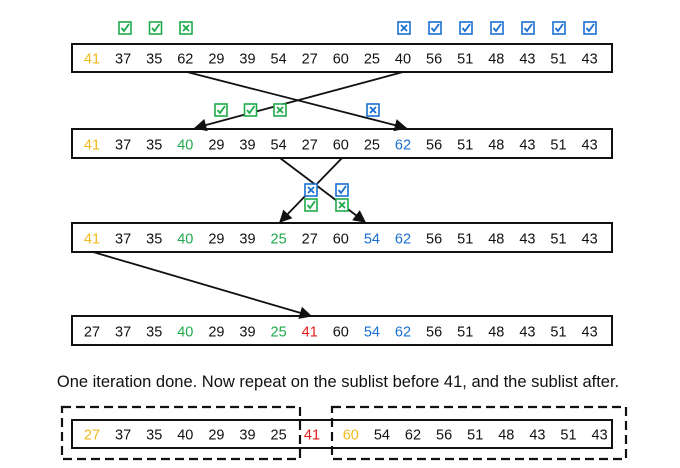 The image size is (680, 468). Describe the element at coordinates (310, 146) in the screenshot. I see `row2-cell-7: 27` at that location.